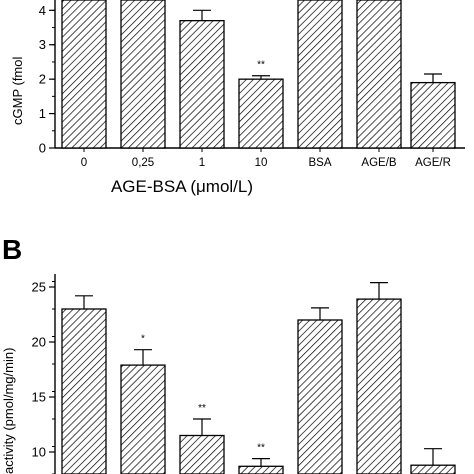 The width and height of the screenshot is (474, 474). I want to click on x-tick-label: AGE/R, so click(433, 163).